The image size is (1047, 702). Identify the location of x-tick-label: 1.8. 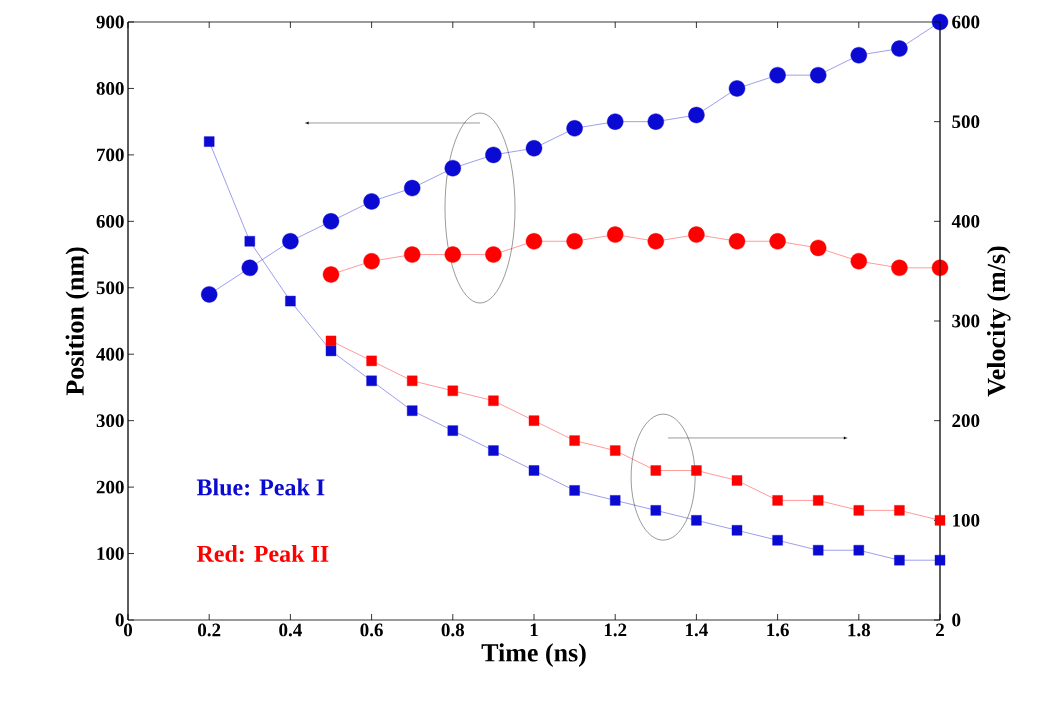
(859, 630).